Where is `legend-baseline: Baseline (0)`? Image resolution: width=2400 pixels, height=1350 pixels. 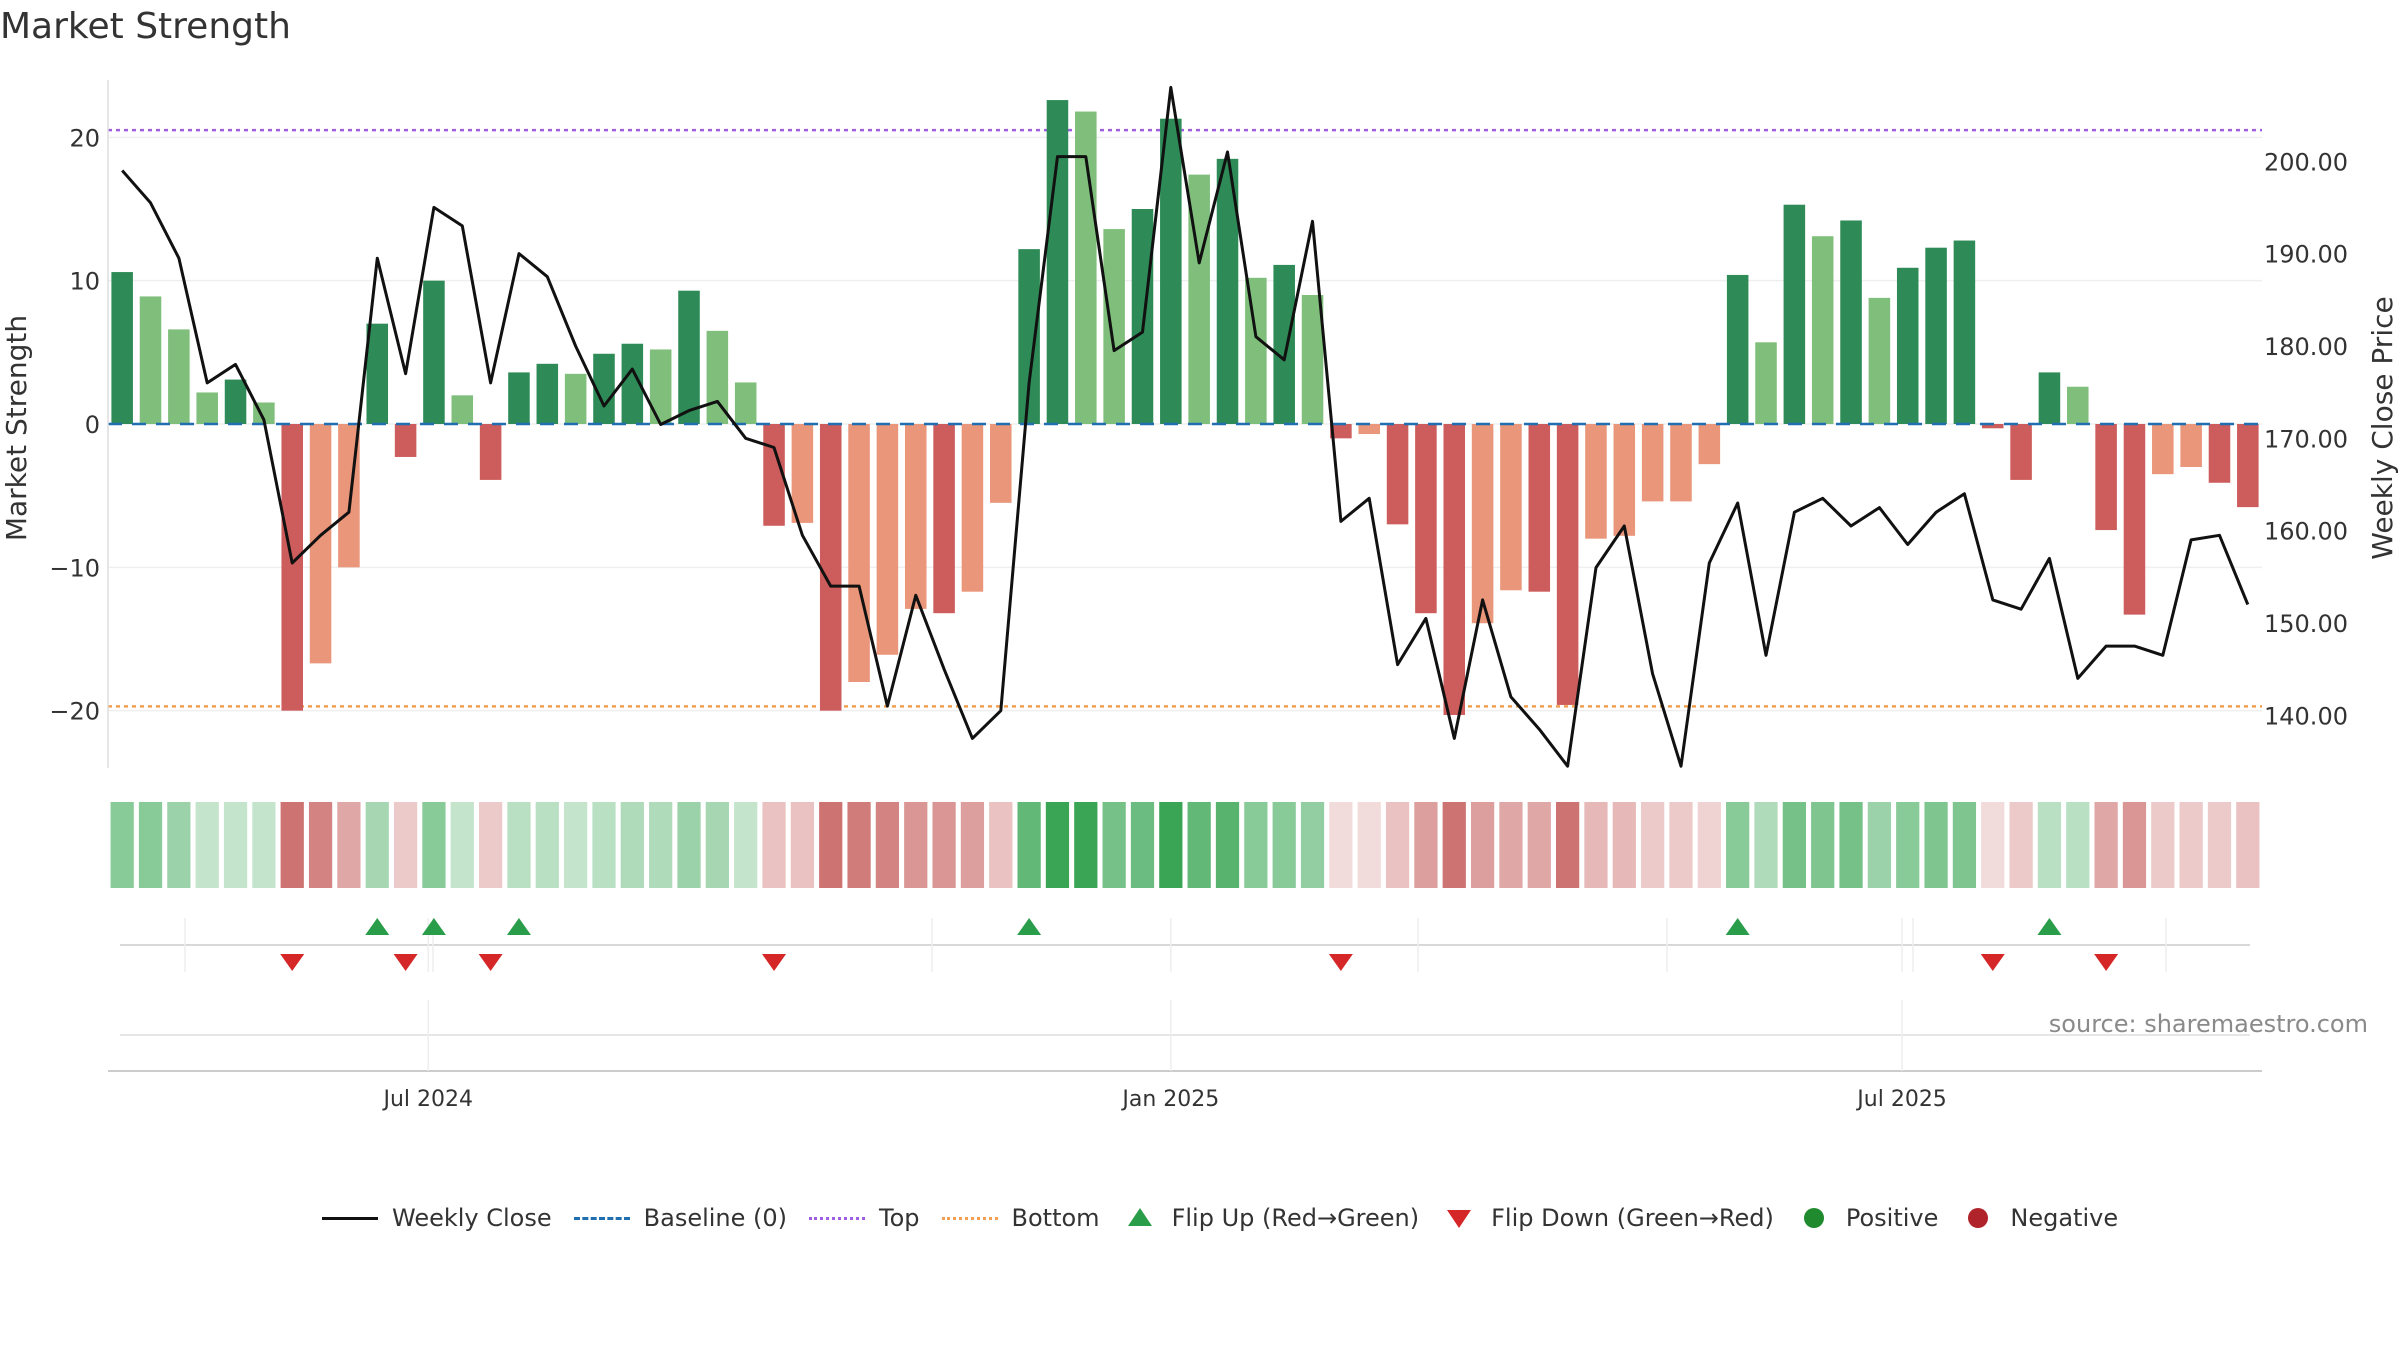
legend-baseline: Baseline (0) is located at coordinates (679, 1218).